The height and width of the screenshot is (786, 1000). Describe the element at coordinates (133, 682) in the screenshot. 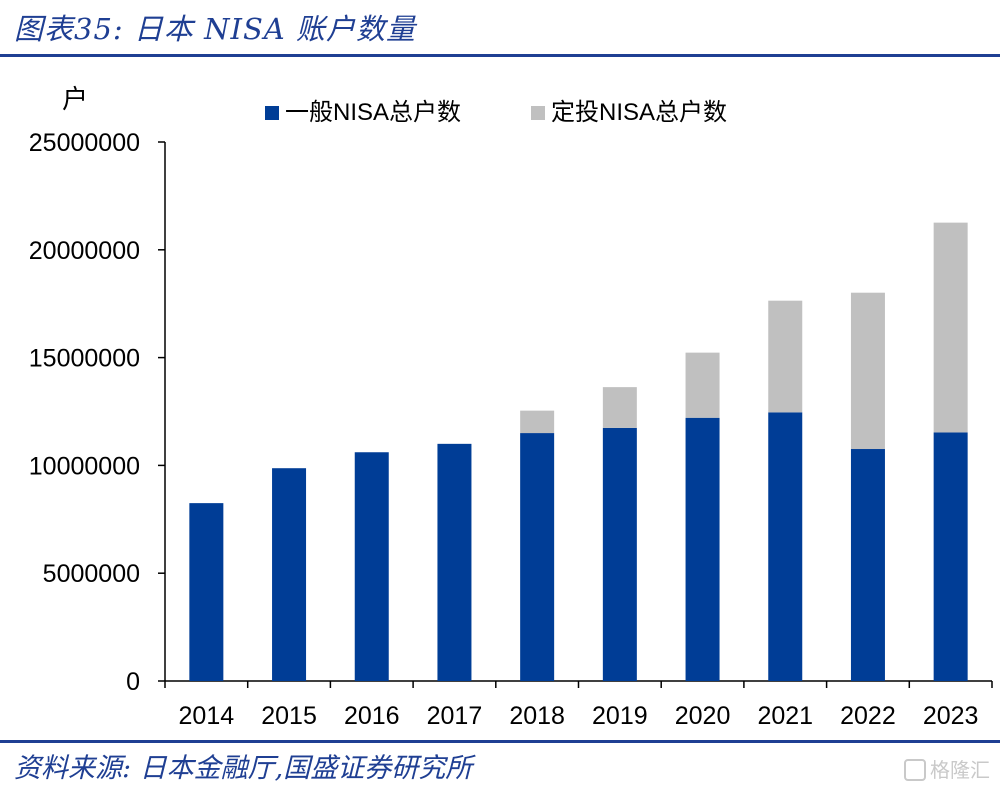

I see `y-tick-label: 0` at that location.